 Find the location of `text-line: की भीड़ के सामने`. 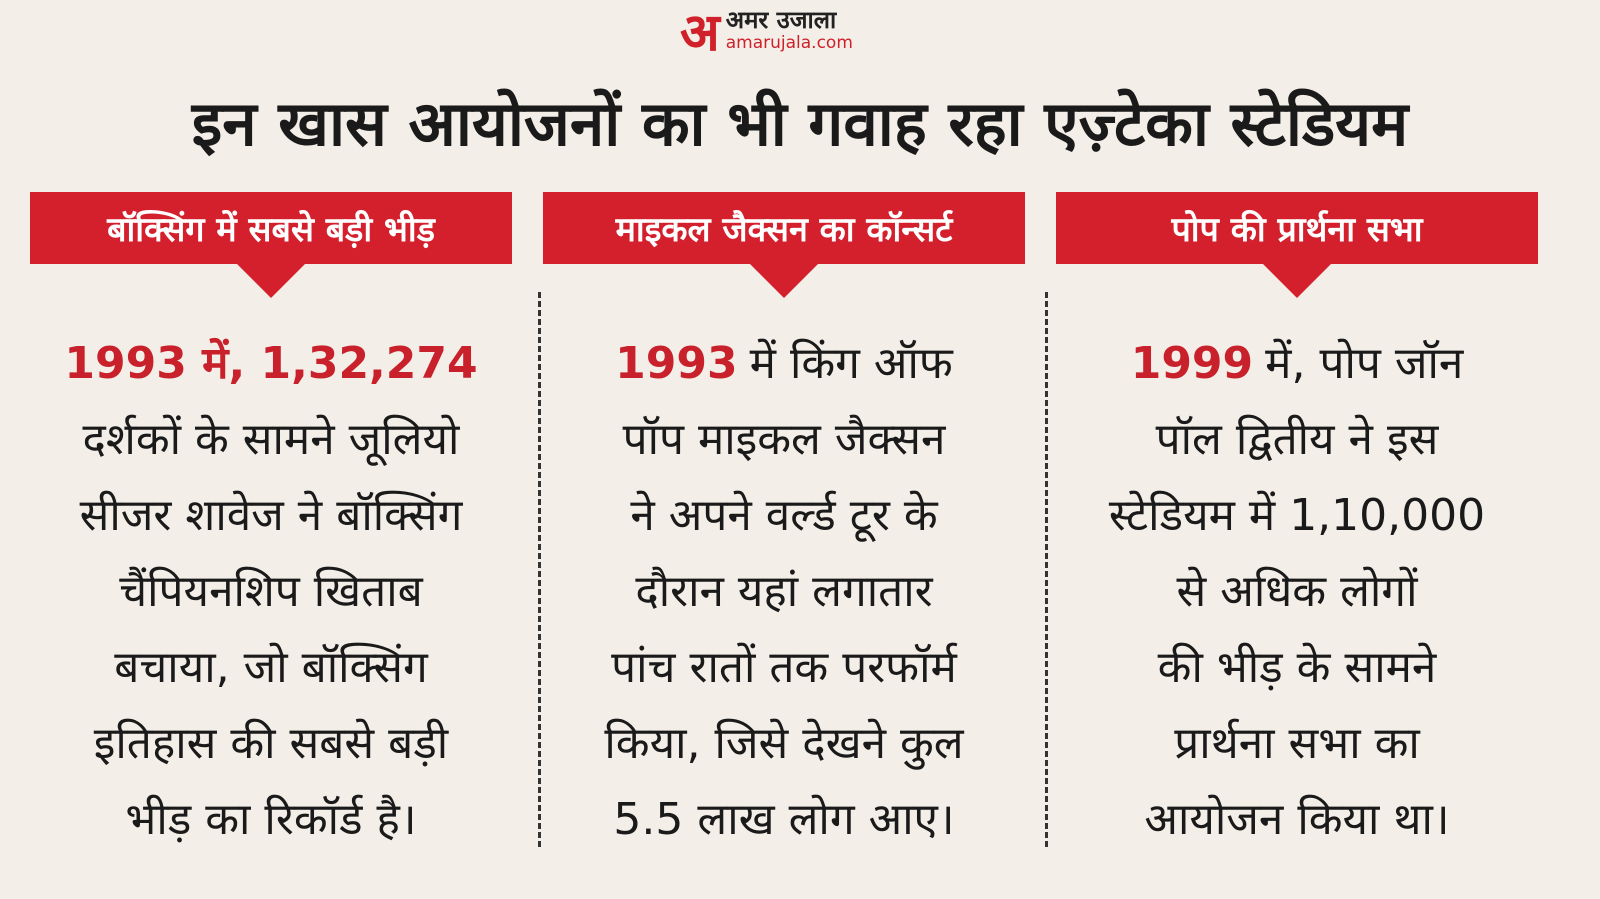

text-line: की भीड़ के सामने is located at coordinates (1297, 667).